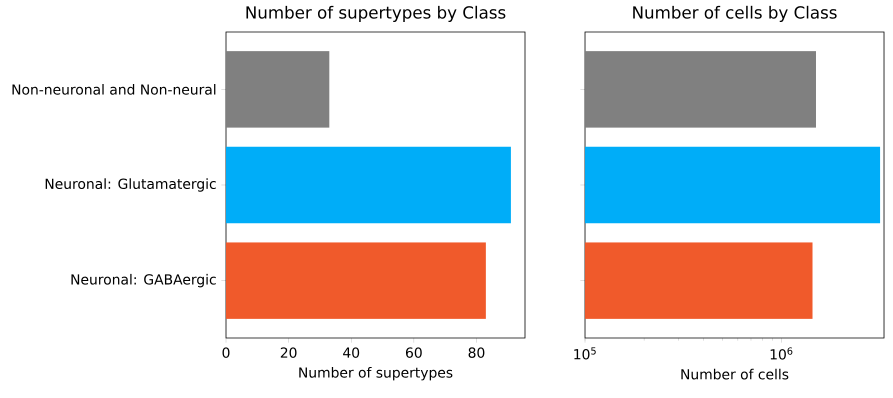 The height and width of the screenshot is (398, 893). What do you see at coordinates (114, 89) in the screenshot?
I see `y-tick-label: Non-neuronal and Non-neural` at bounding box center [114, 89].